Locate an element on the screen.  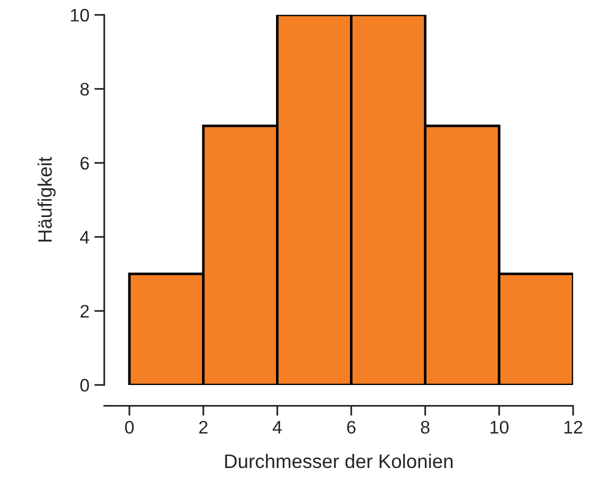
y-tick-label: 8 is located at coordinates (84, 89).